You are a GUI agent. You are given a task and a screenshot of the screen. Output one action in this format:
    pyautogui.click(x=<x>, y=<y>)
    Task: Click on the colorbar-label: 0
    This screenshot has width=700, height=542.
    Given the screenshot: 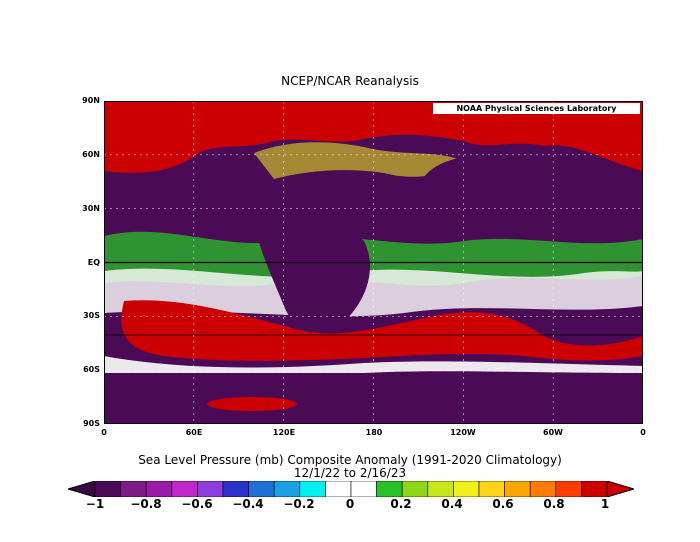 What is the action you would take?
    pyautogui.click(x=350, y=504)
    